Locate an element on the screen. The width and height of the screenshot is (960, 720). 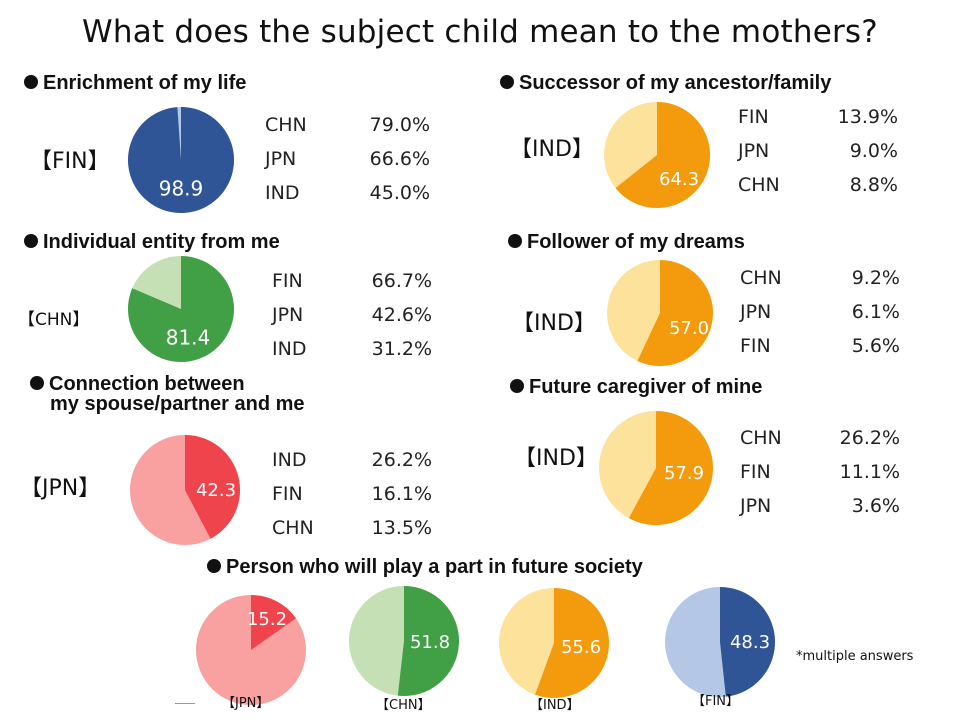
rank-value: 79.0% is located at coordinates (399, 125).